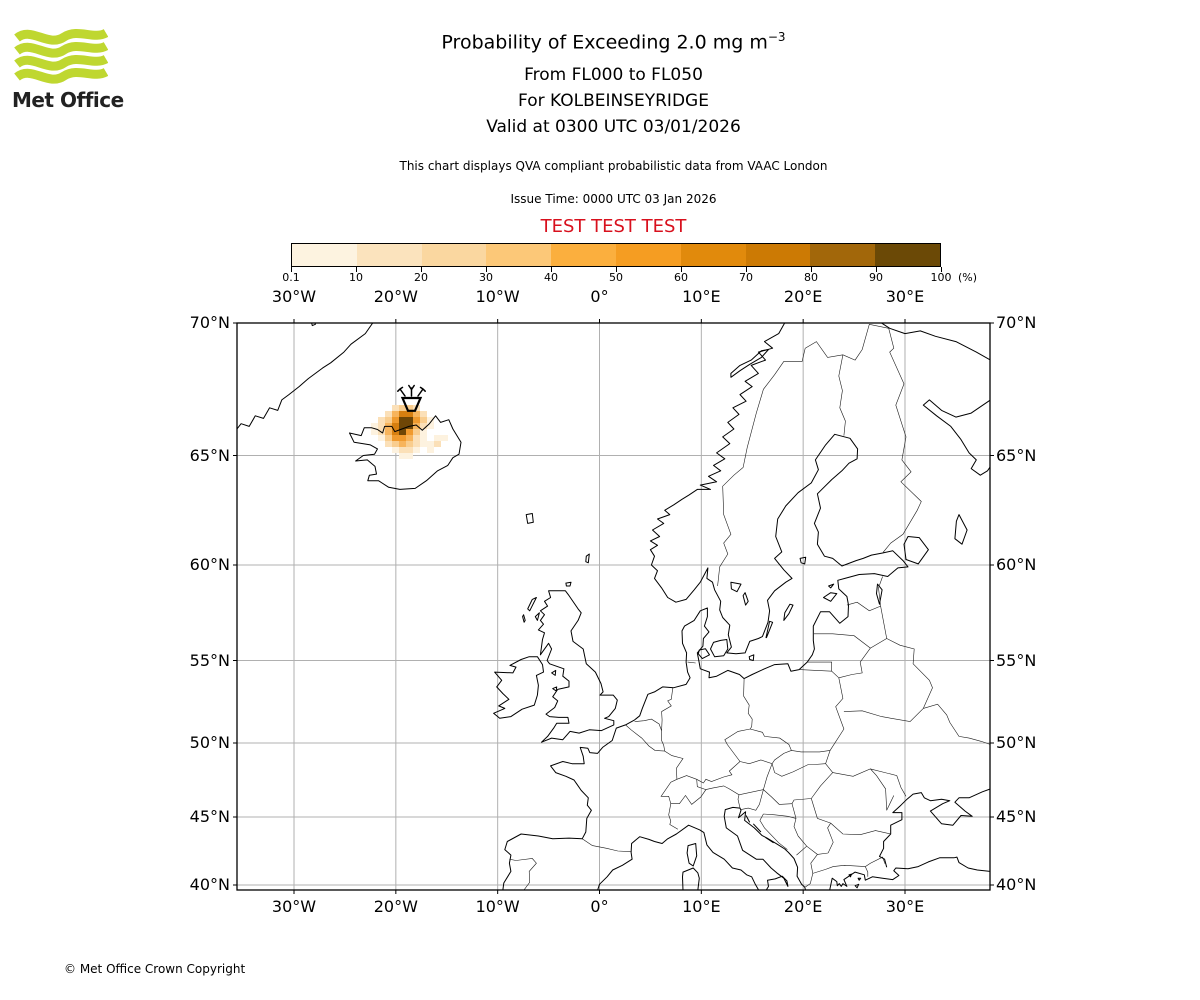 The width and height of the screenshot is (1200, 1000). I want to click on volcano-symbol, so click(411, 398).